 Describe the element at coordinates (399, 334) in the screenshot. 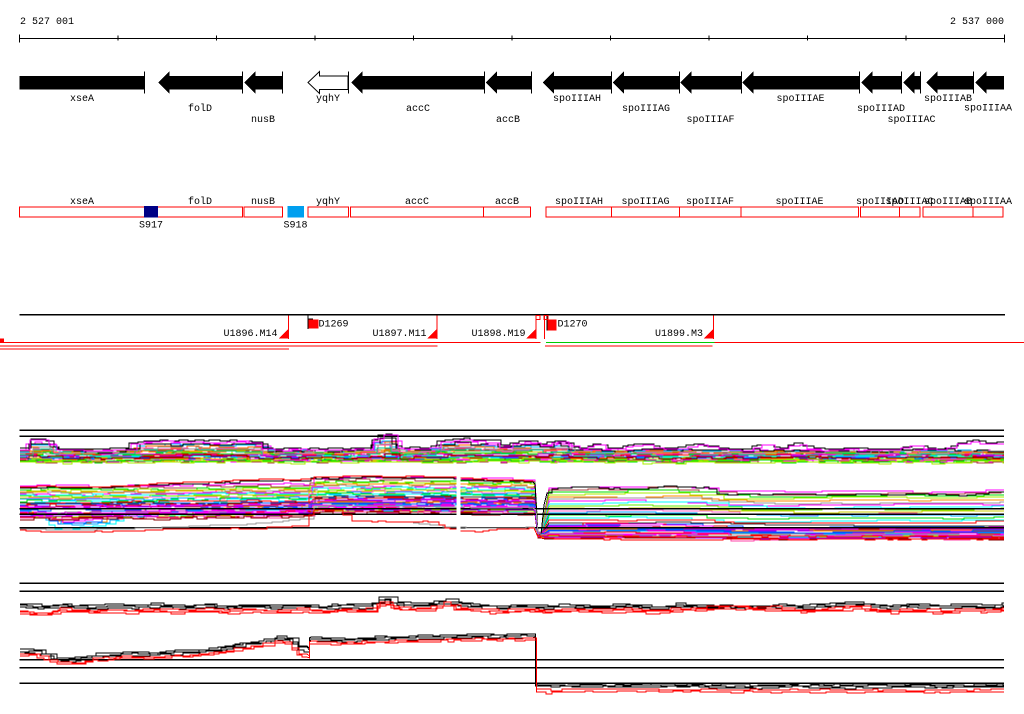

I see `svg-text: U1897.M11` at that location.